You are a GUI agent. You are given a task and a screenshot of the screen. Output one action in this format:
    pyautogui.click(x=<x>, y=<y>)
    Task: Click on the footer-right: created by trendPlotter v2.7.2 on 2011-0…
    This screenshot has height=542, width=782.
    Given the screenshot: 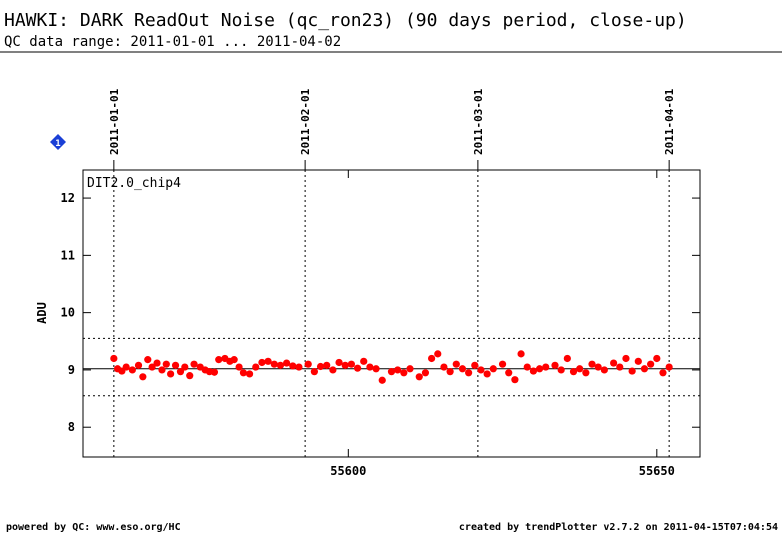 What is the action you would take?
    pyautogui.click(x=618, y=527)
    